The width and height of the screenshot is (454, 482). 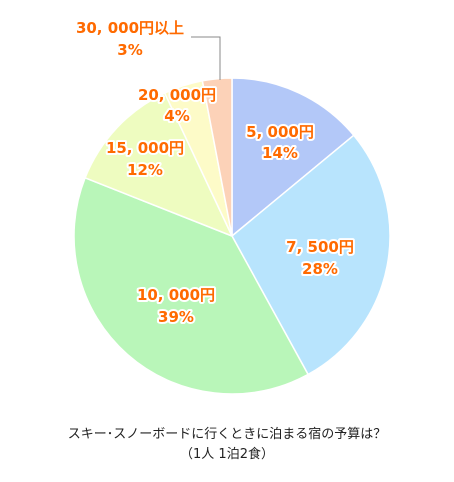 I want to click on slice-percent-7500: 28%, so click(x=320, y=269).